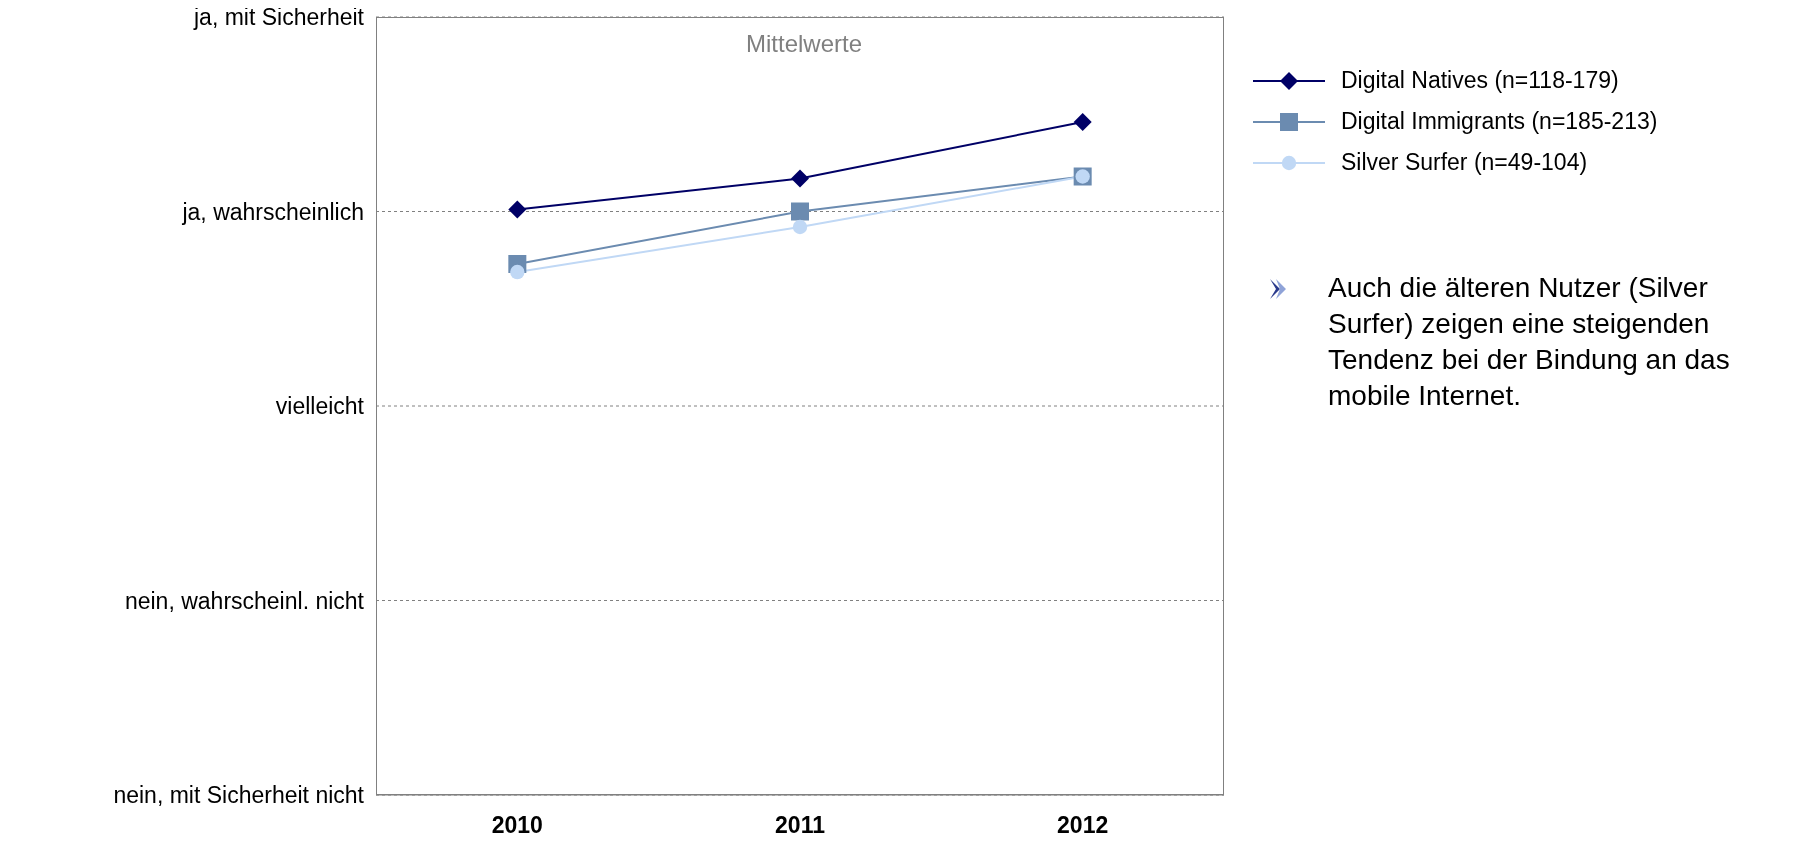 The image size is (1798, 853). Describe the element at coordinates (1499, 121) in the screenshot. I see `legend-label: Digital Immigrants (n=185-213)` at that location.